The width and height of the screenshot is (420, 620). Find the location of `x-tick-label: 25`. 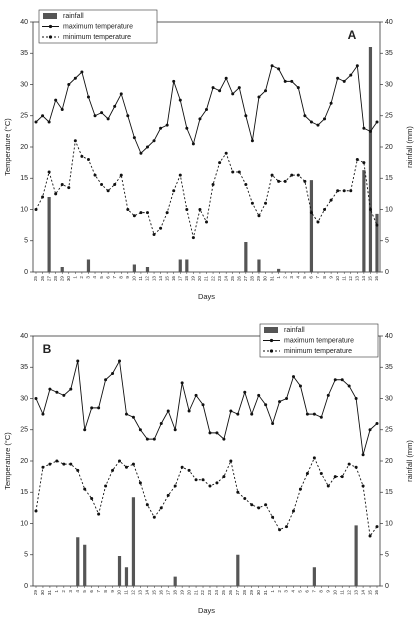

x-tick-label: 25 is located at coordinates (35, 279).